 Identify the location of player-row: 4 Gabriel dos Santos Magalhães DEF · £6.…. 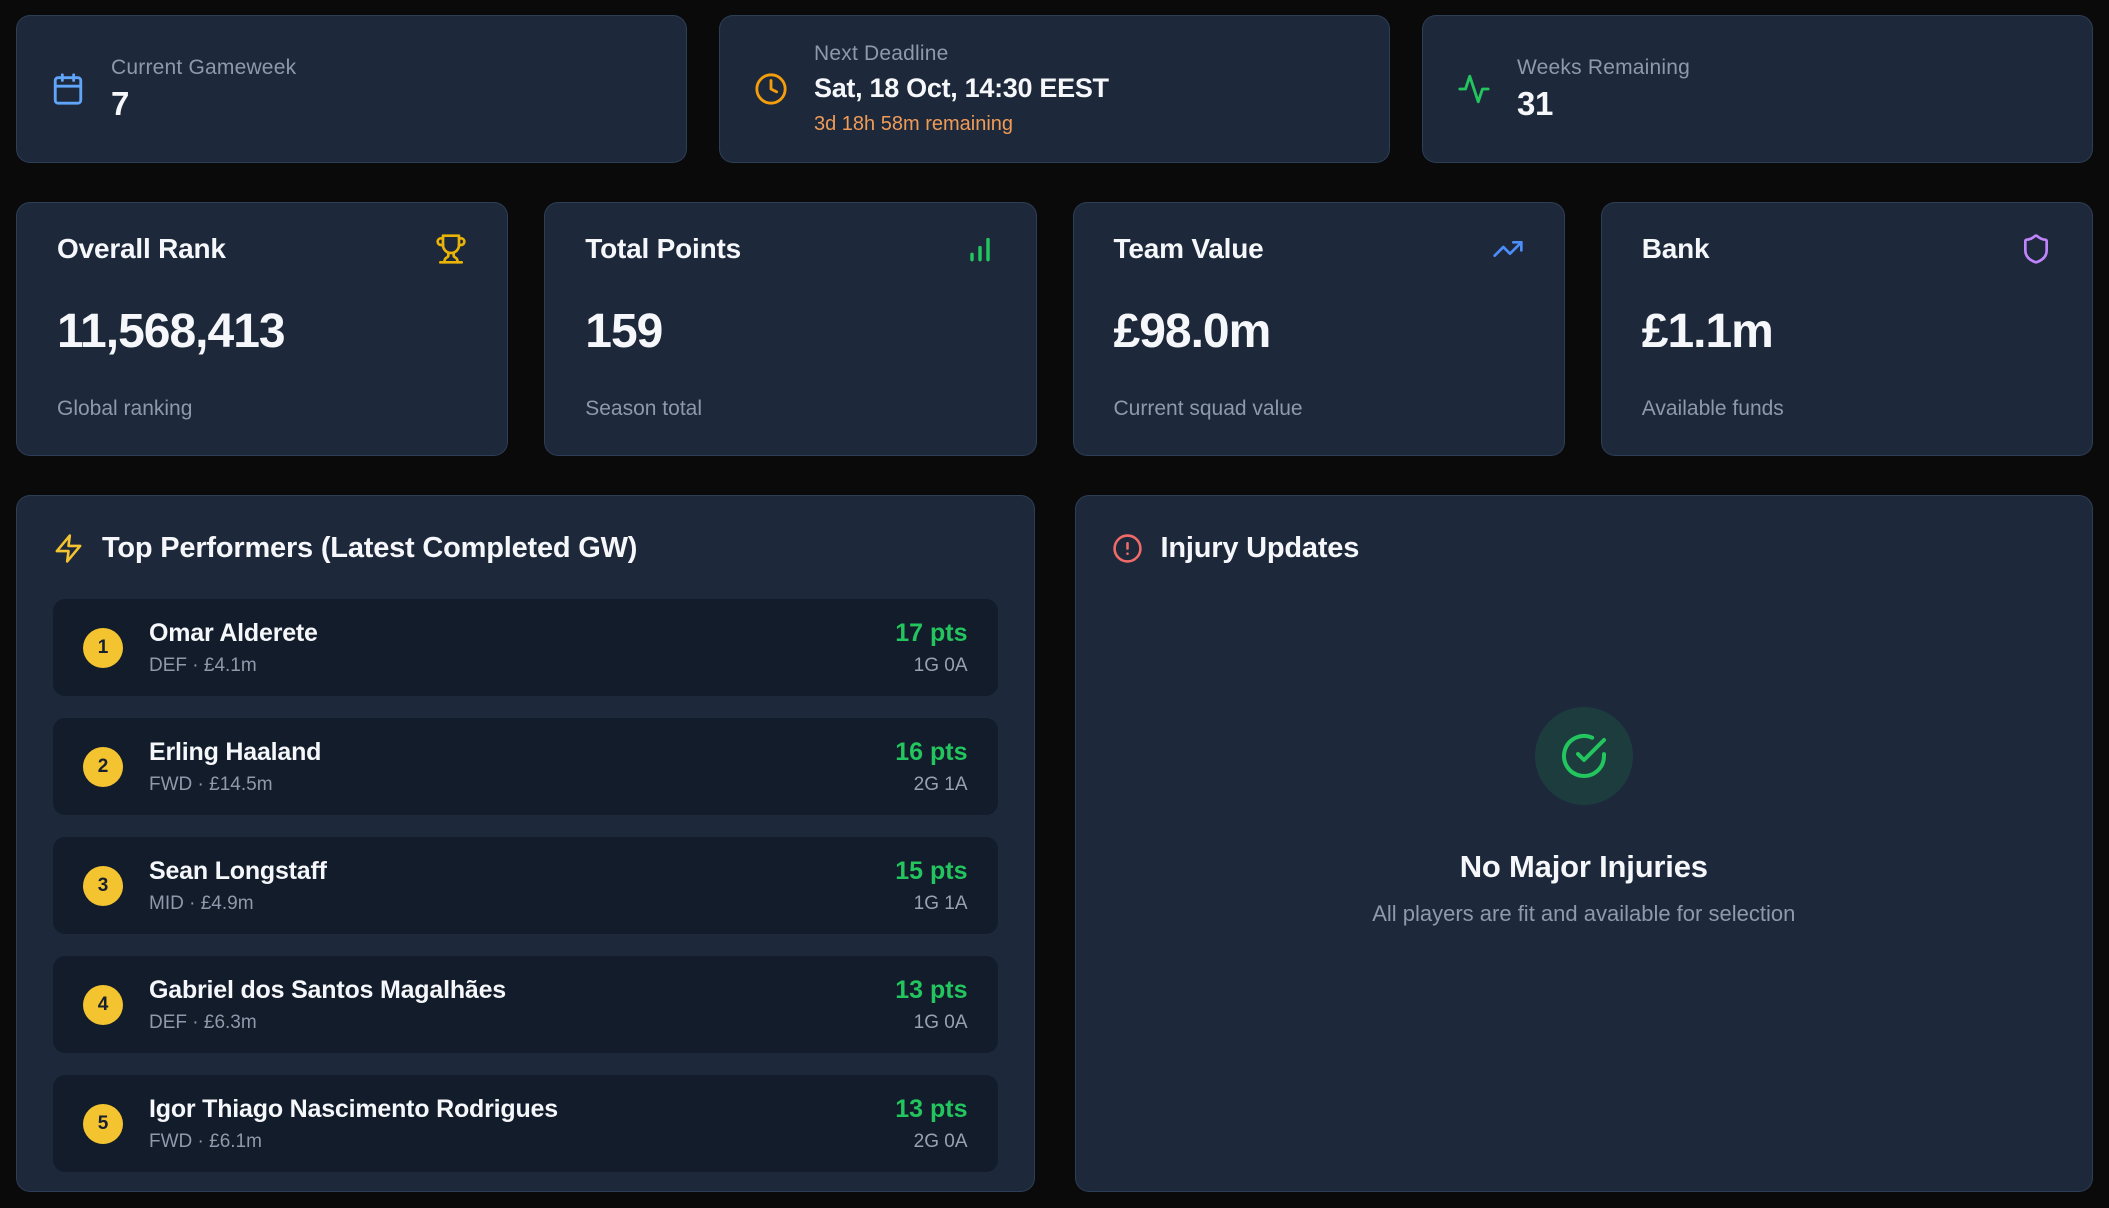
(525, 1004).